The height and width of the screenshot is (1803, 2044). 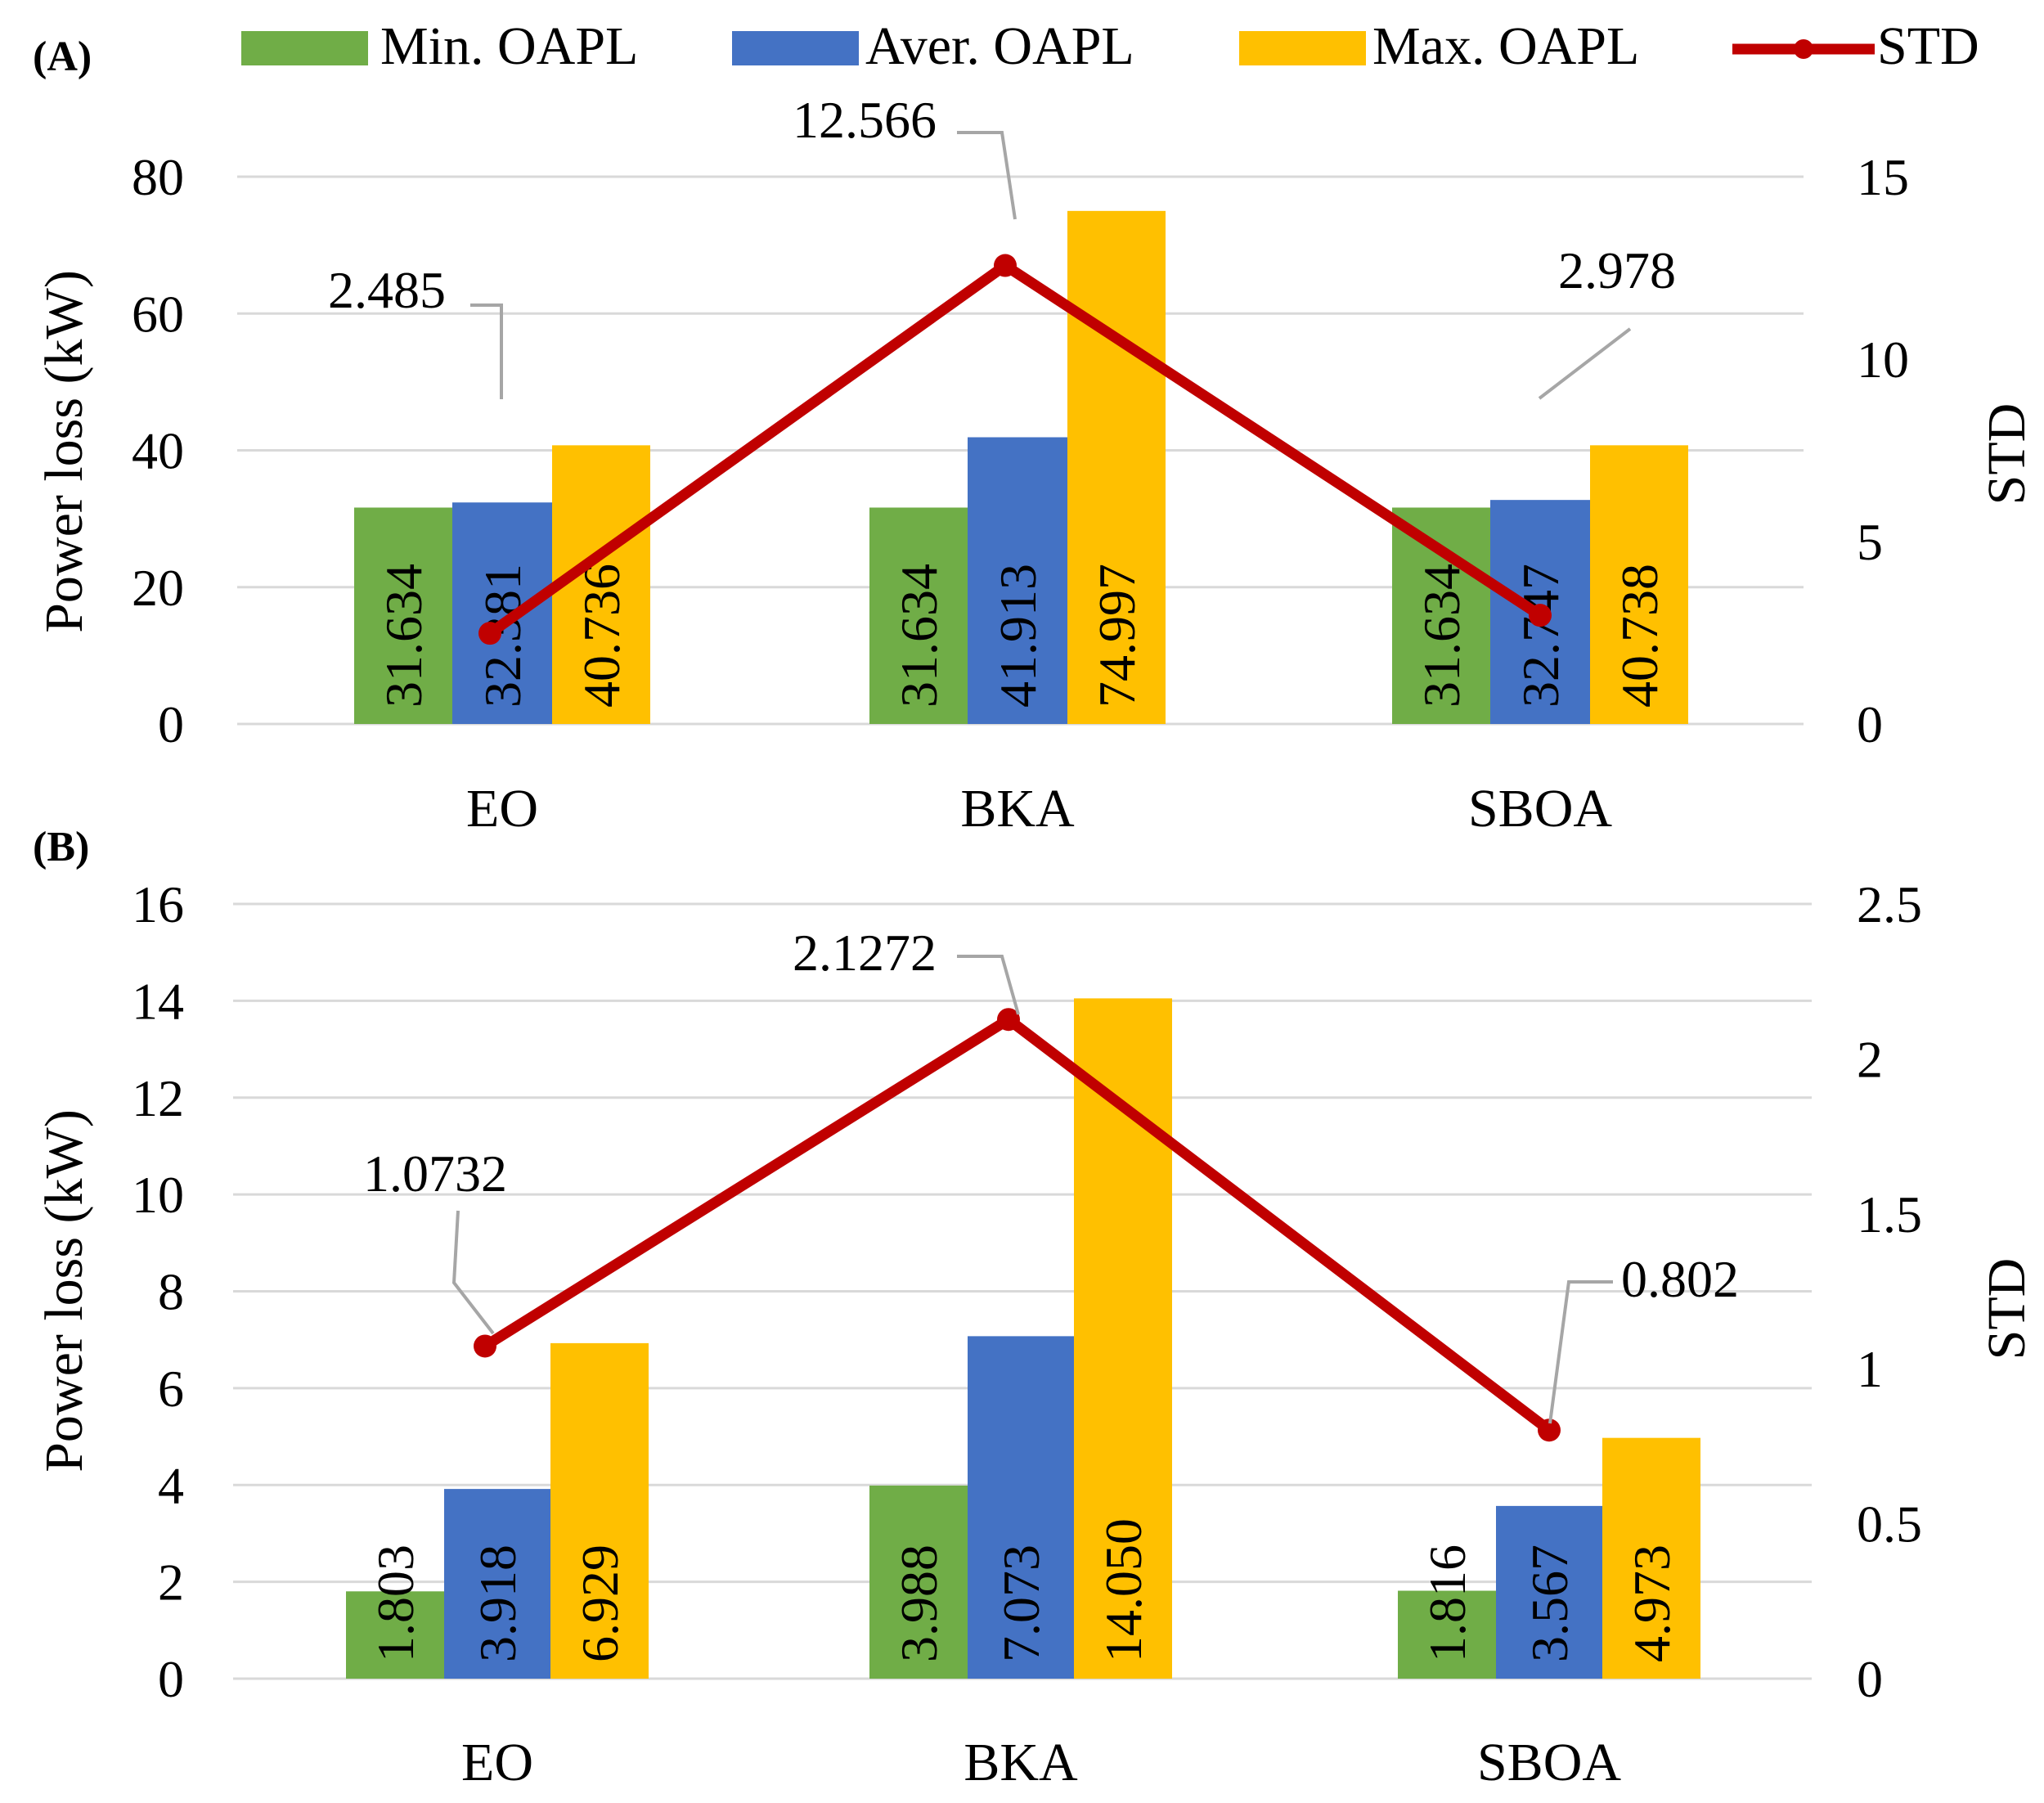 I want to click on panel-b-x-tick-sboa: SBOA, so click(x=1549, y=1762).